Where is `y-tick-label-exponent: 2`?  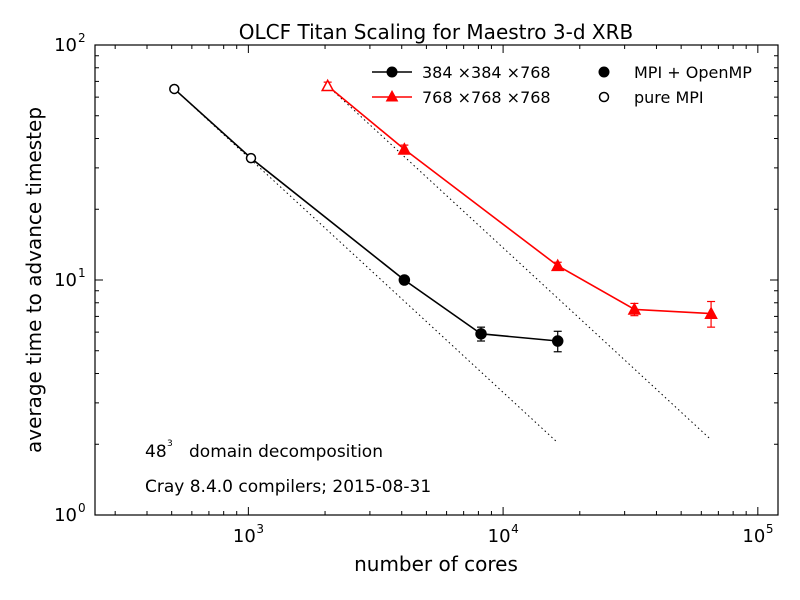
y-tick-label-exponent: 2 is located at coordinates (82, 38).